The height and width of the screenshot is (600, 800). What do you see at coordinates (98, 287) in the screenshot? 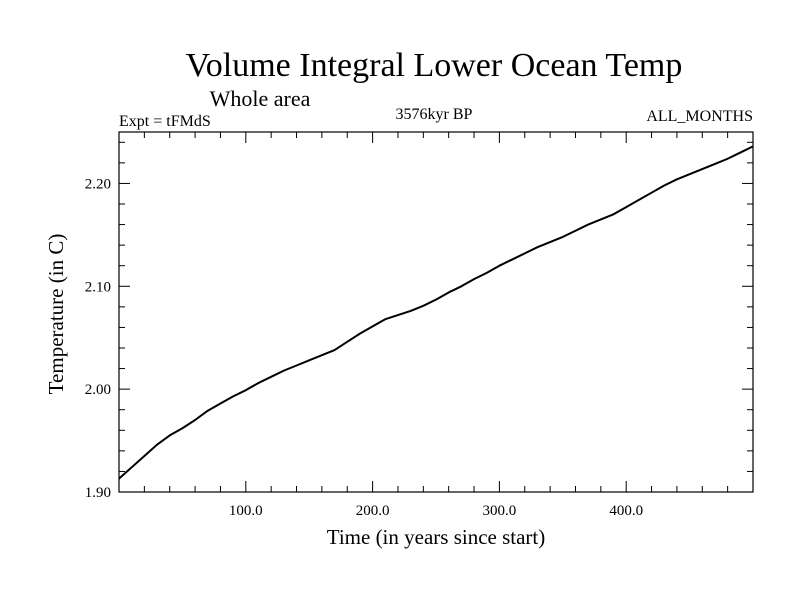
I see `y-tick-label: 2.10` at bounding box center [98, 287].